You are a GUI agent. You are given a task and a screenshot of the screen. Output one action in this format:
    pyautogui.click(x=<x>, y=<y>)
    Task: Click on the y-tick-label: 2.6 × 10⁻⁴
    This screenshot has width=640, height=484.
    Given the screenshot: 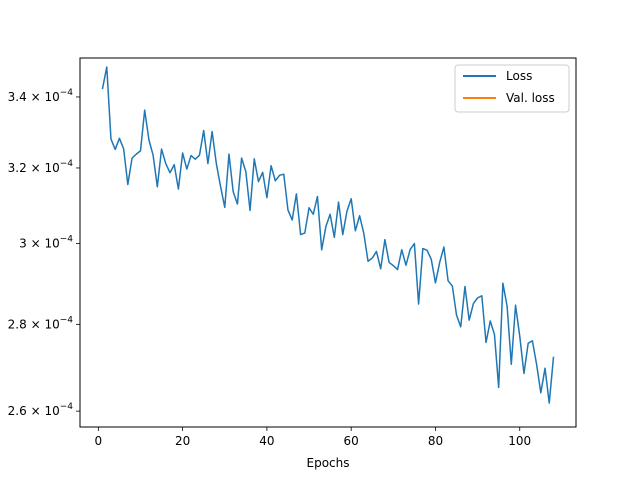 What is the action you would take?
    pyautogui.click(x=41, y=410)
    